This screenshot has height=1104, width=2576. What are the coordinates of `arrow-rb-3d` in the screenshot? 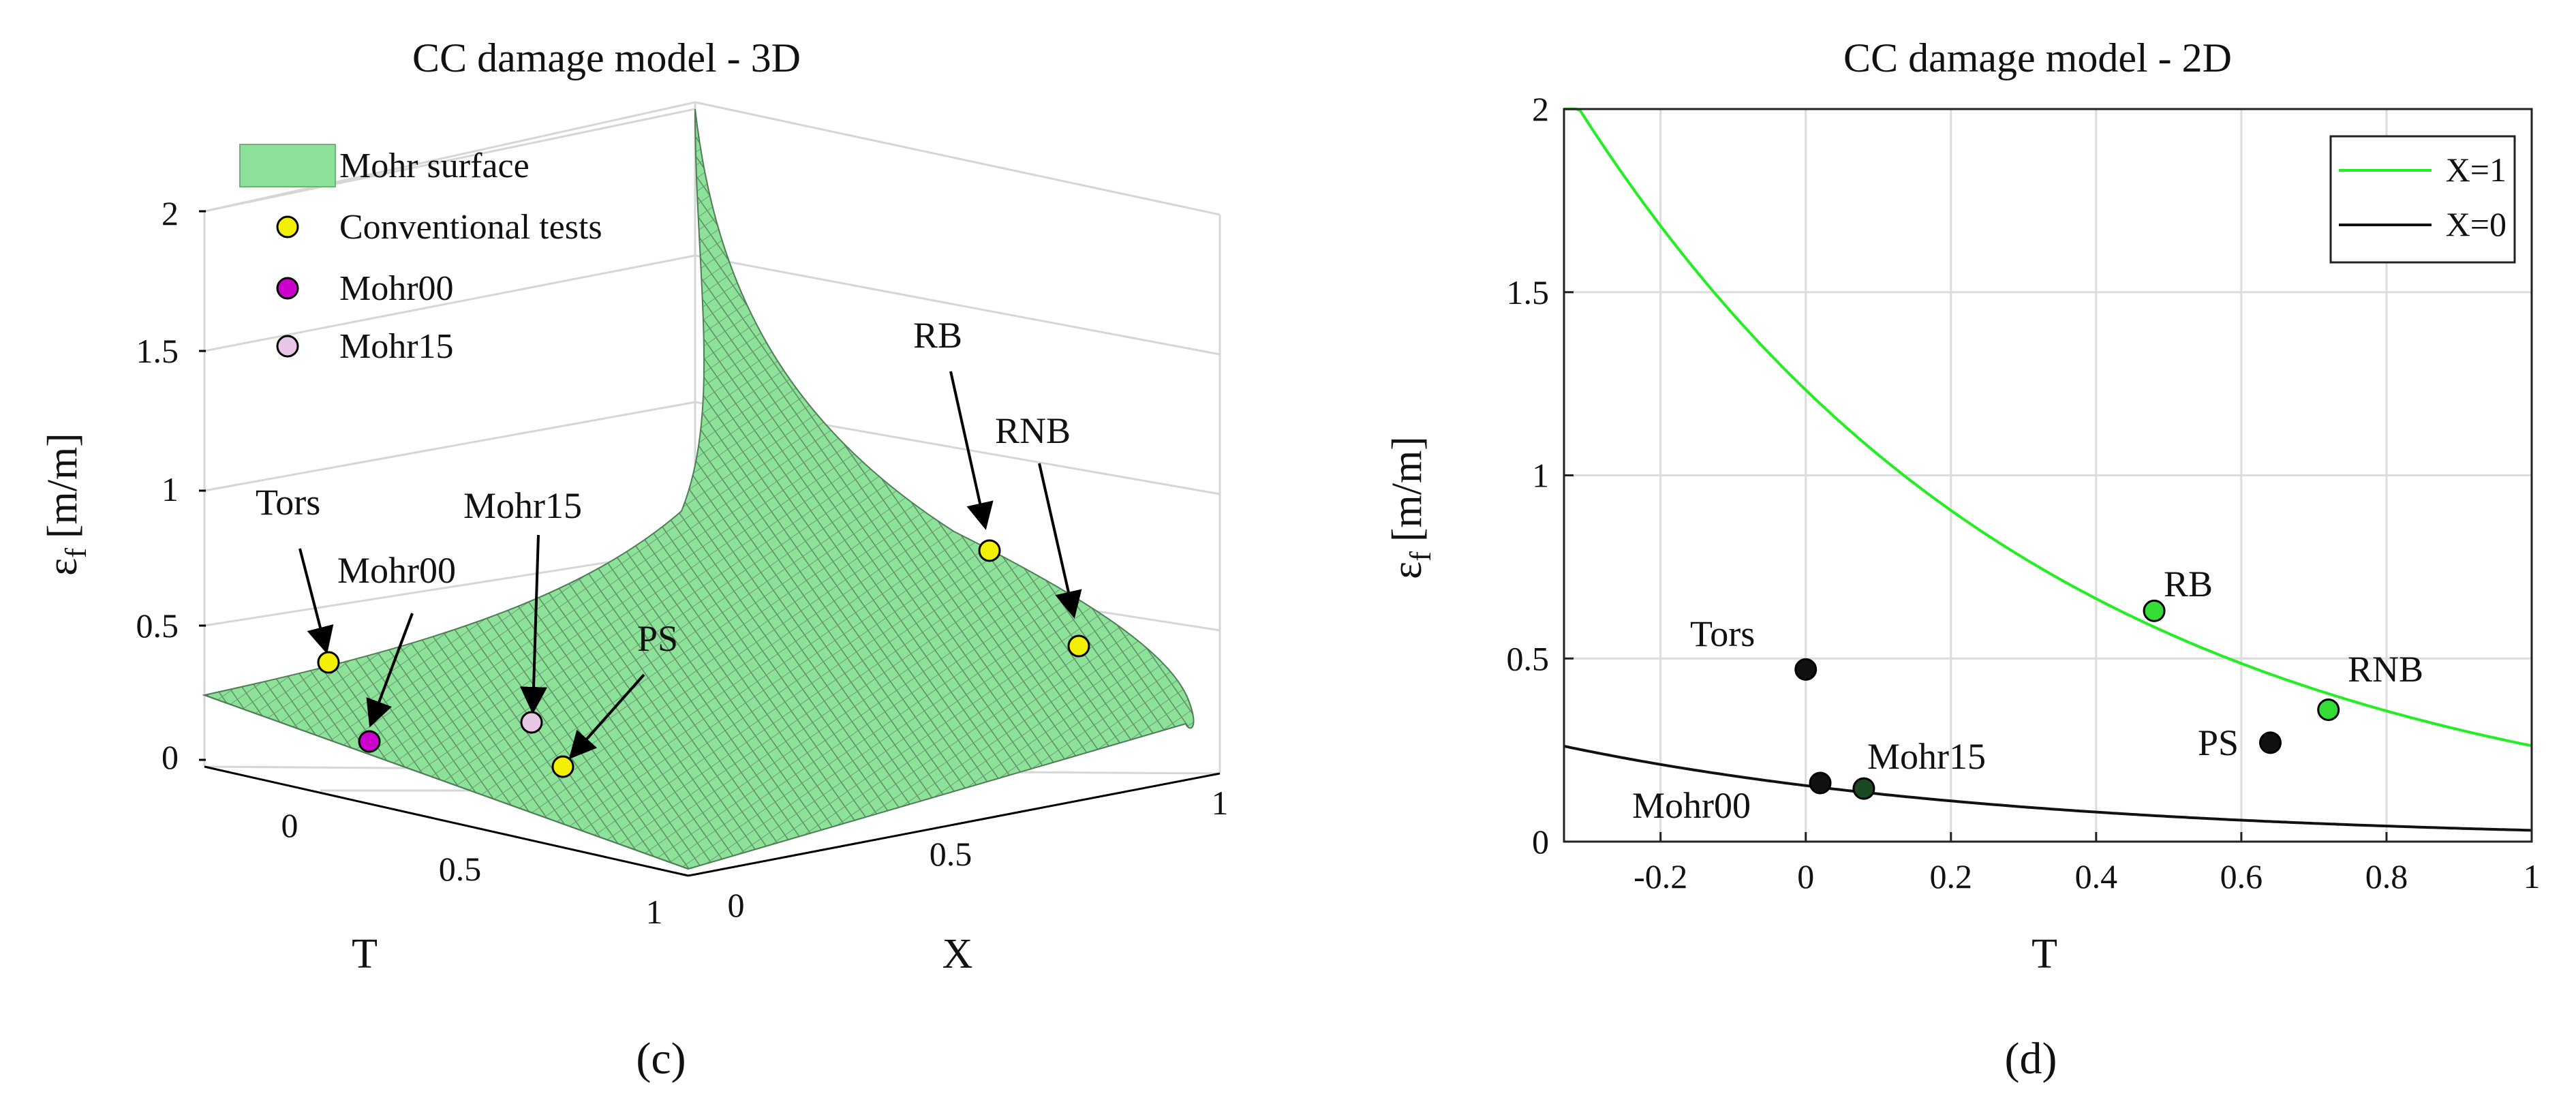 It's located at (972, 451).